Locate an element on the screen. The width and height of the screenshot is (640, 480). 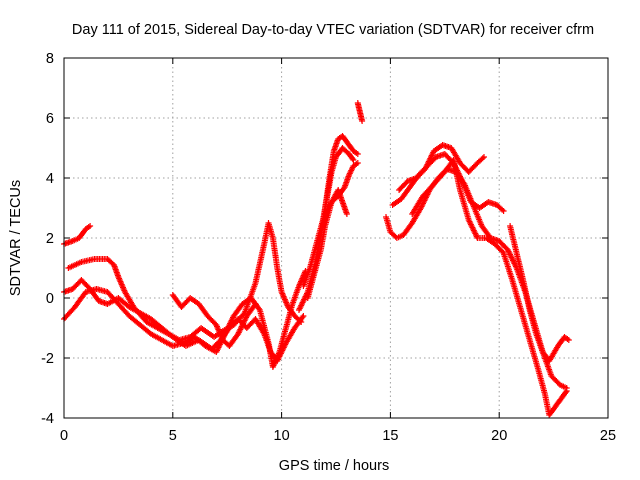
y-tick-label: 8 is located at coordinates (50, 59).